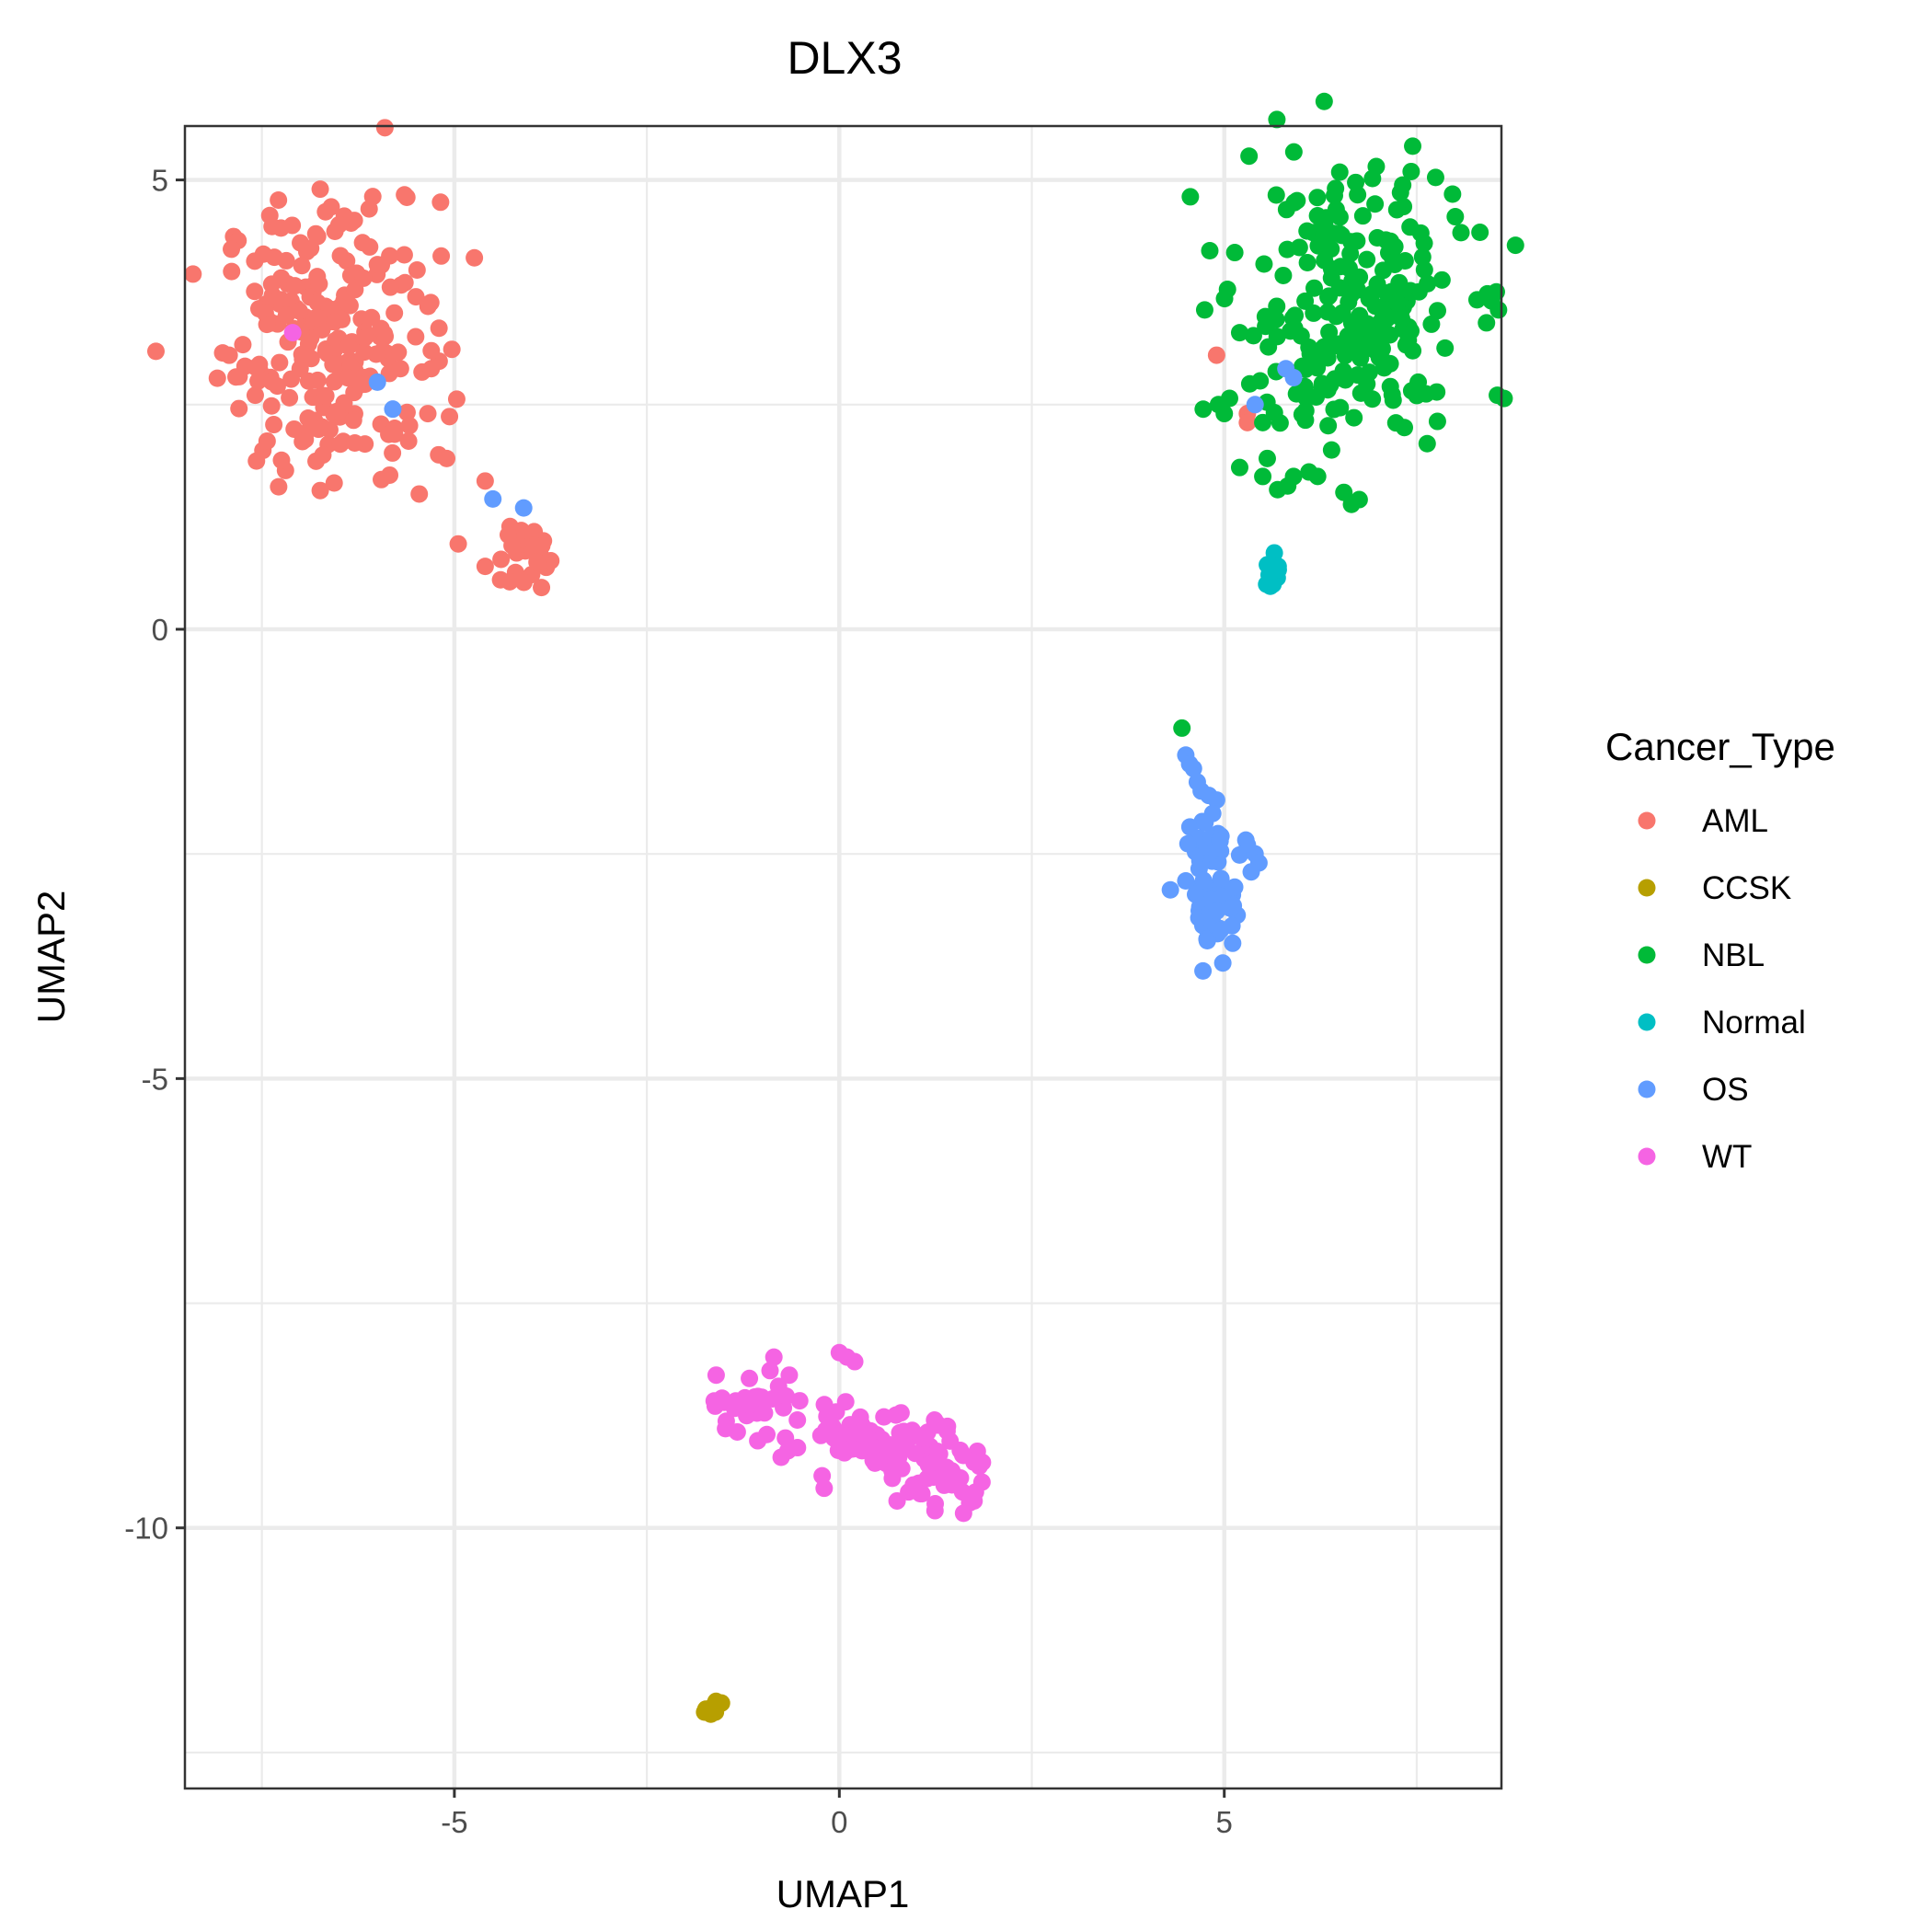 This screenshot has height=1932, width=1932. What do you see at coordinates (1272, 569) in the screenshot?
I see `series-normal` at bounding box center [1272, 569].